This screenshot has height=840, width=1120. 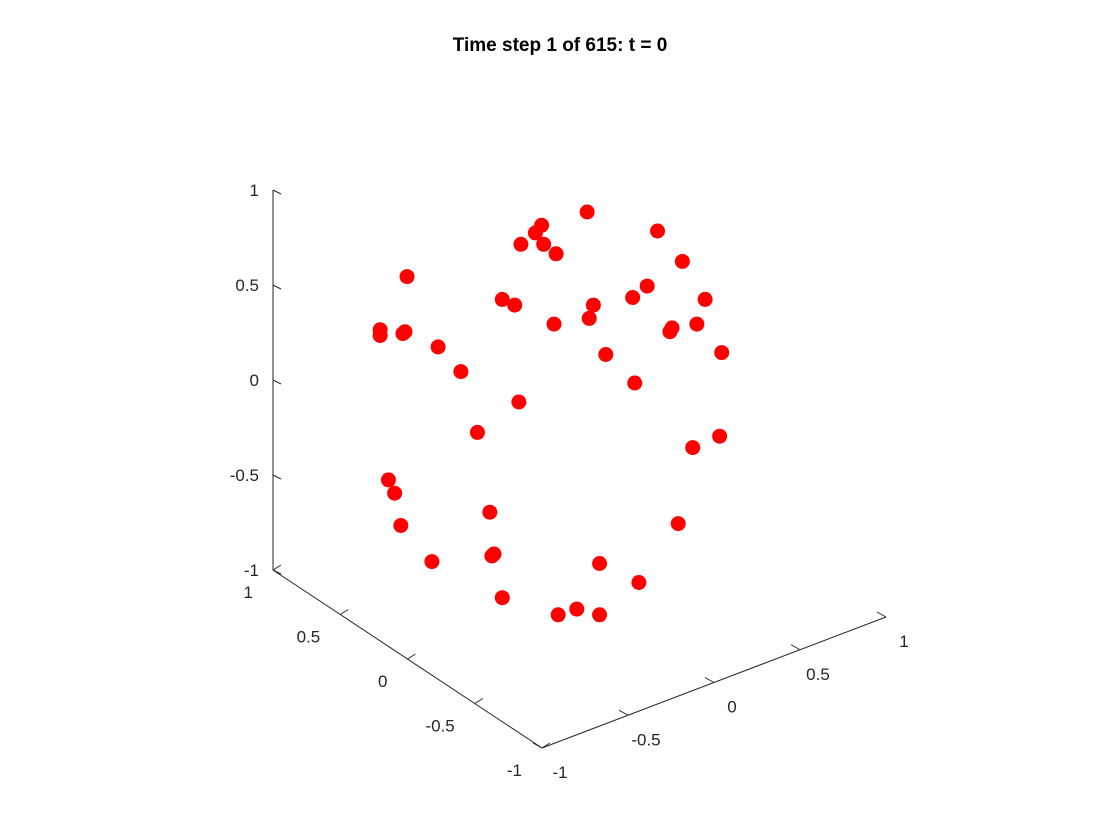 What do you see at coordinates (903, 641) in the screenshot?
I see `x-tick-label: 1` at bounding box center [903, 641].